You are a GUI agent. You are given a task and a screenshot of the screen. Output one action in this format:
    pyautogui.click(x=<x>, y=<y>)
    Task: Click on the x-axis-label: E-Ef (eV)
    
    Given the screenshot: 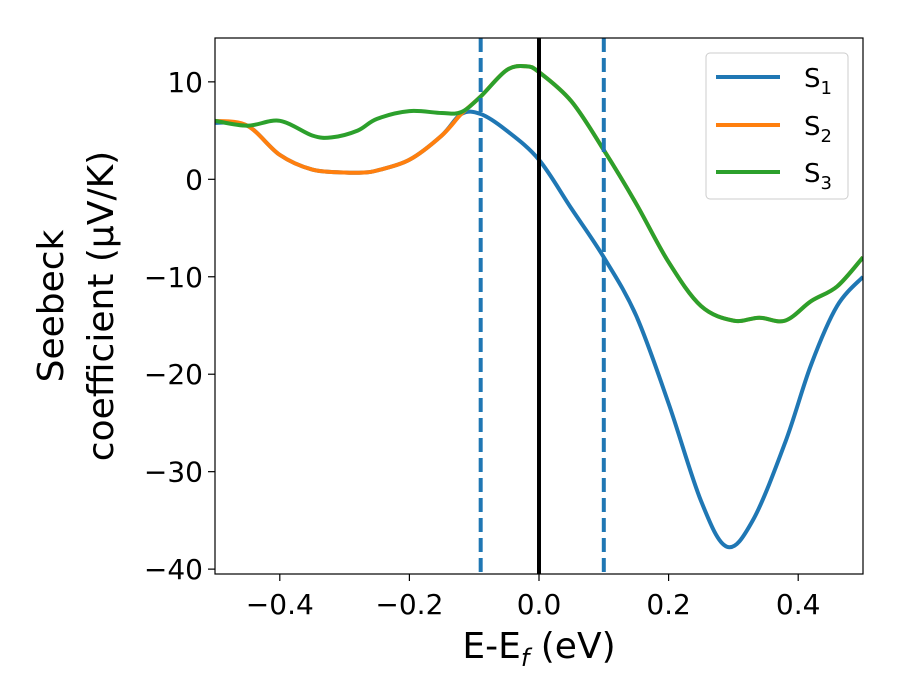 What is the action you would take?
    pyautogui.click(x=538, y=649)
    